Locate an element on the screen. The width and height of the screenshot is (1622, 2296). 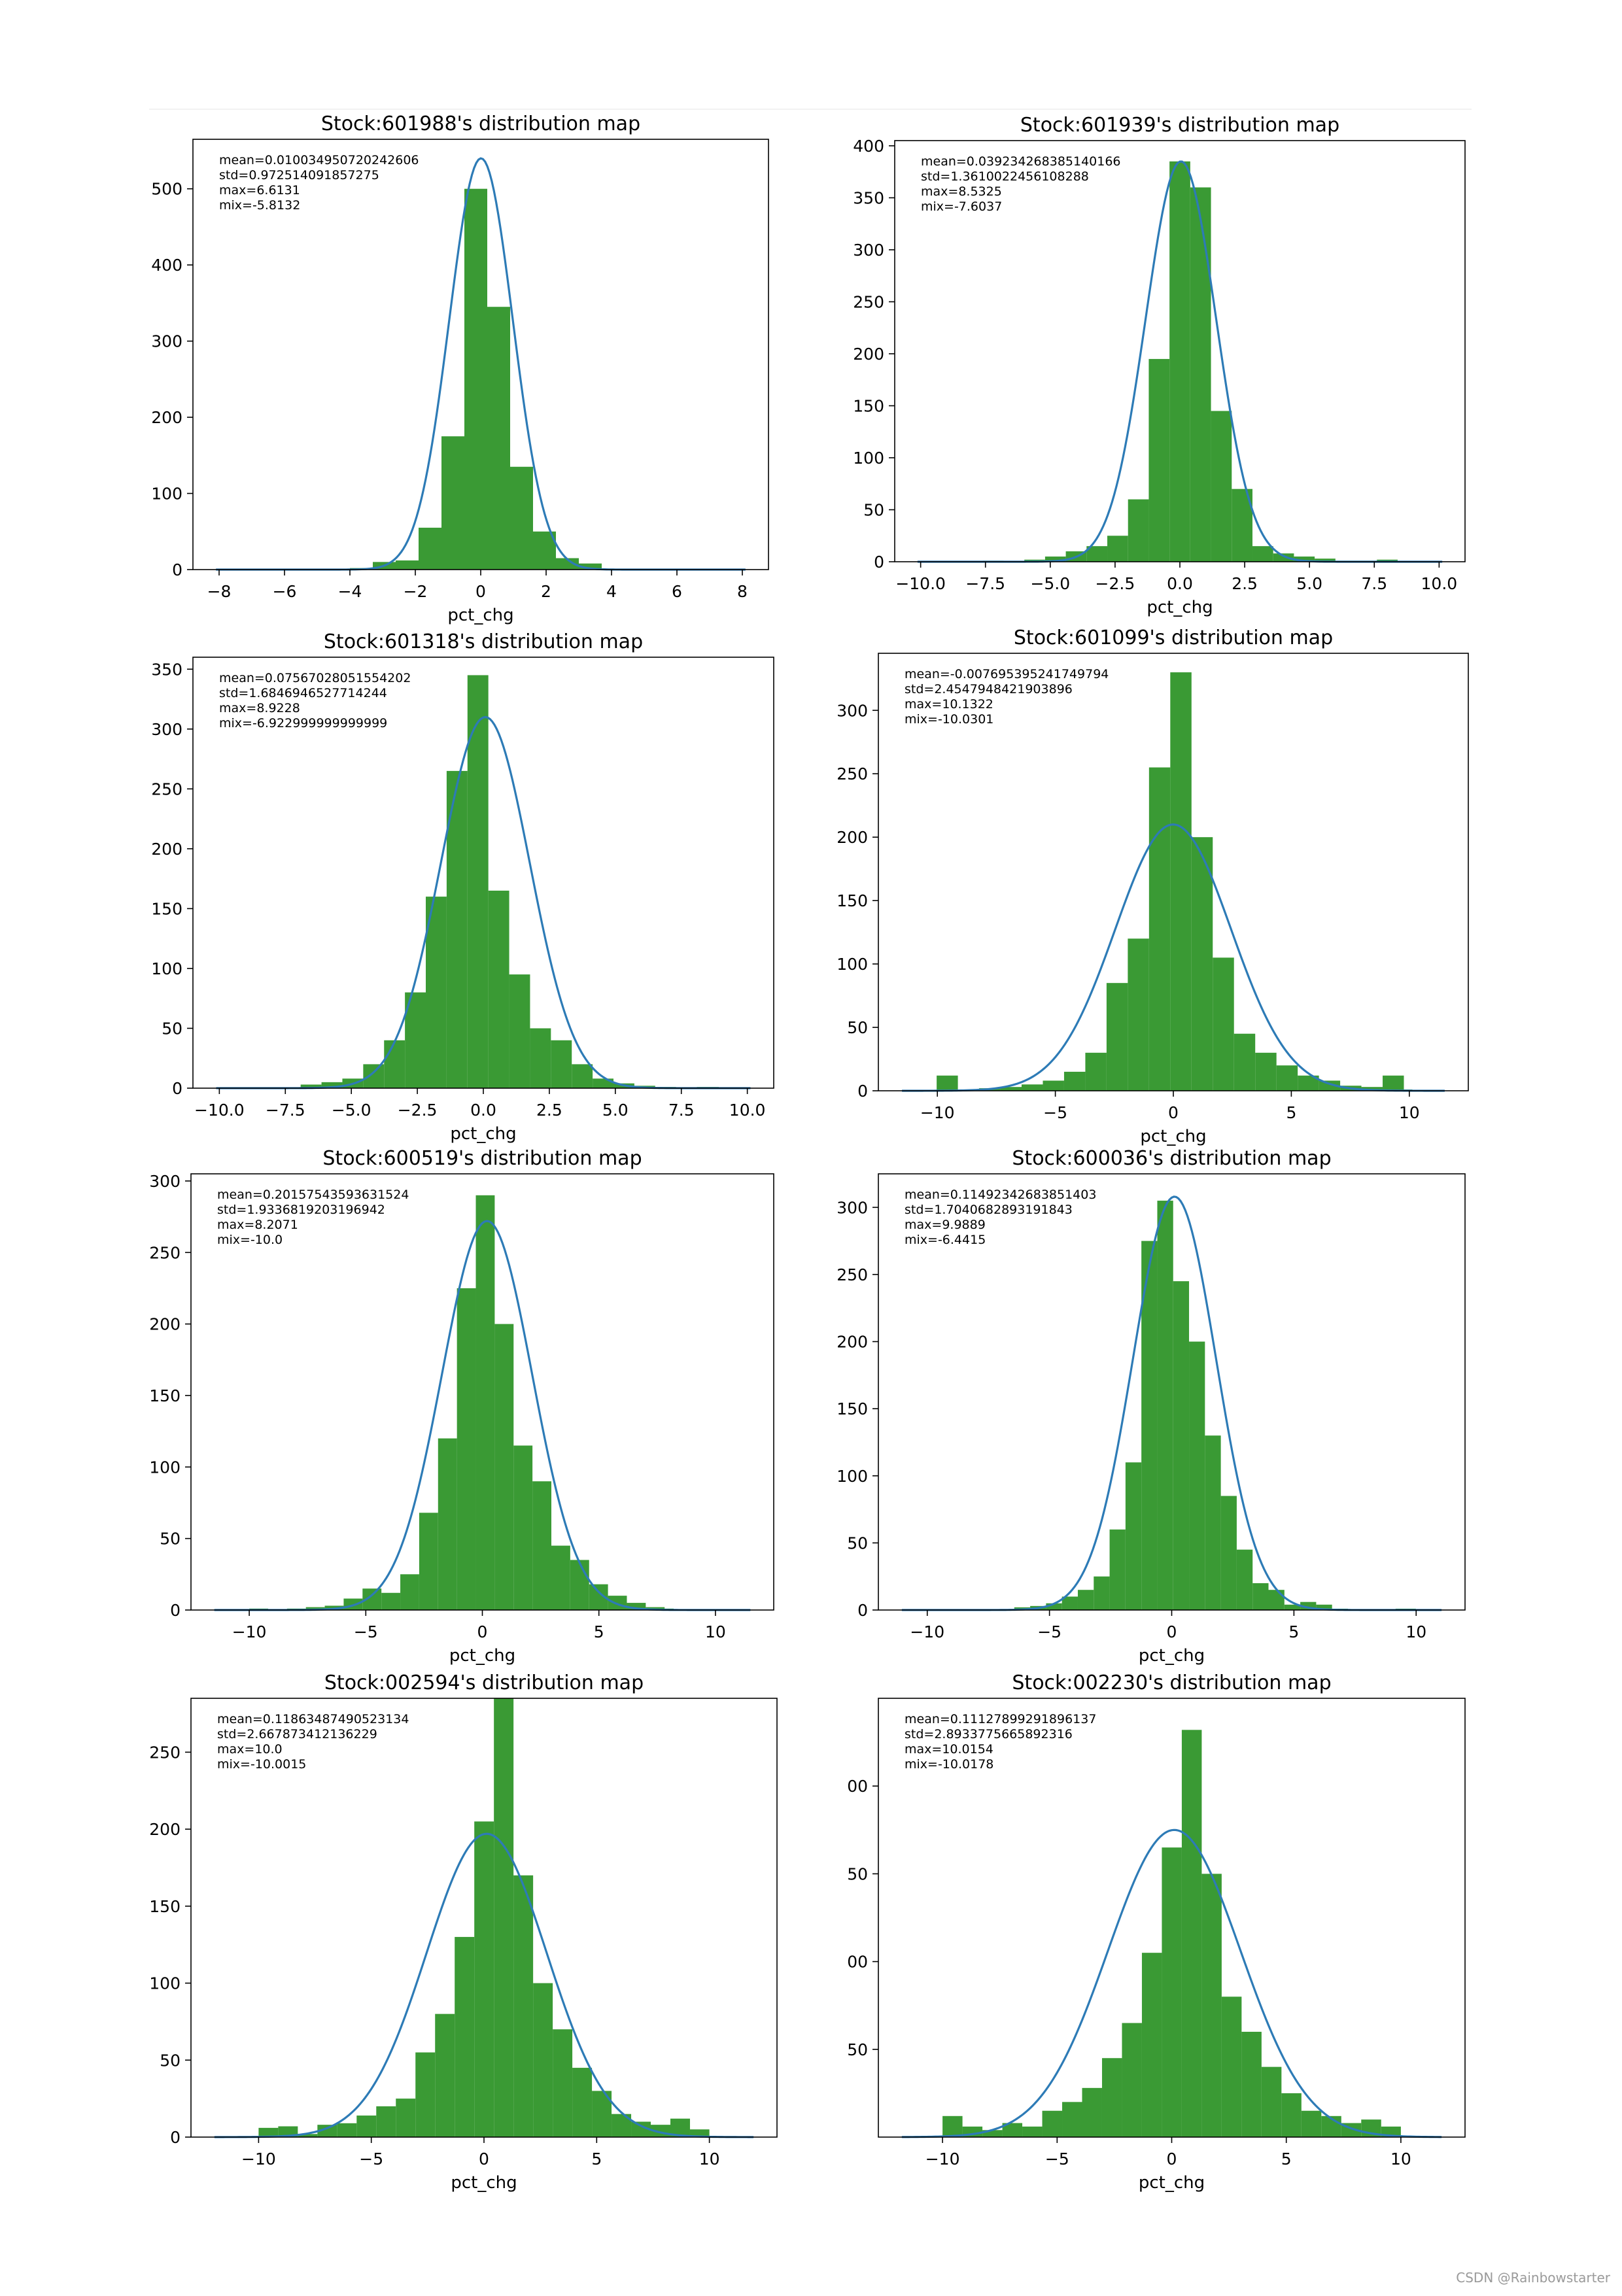
y-tick-label: 300 is located at coordinates (166, 729).